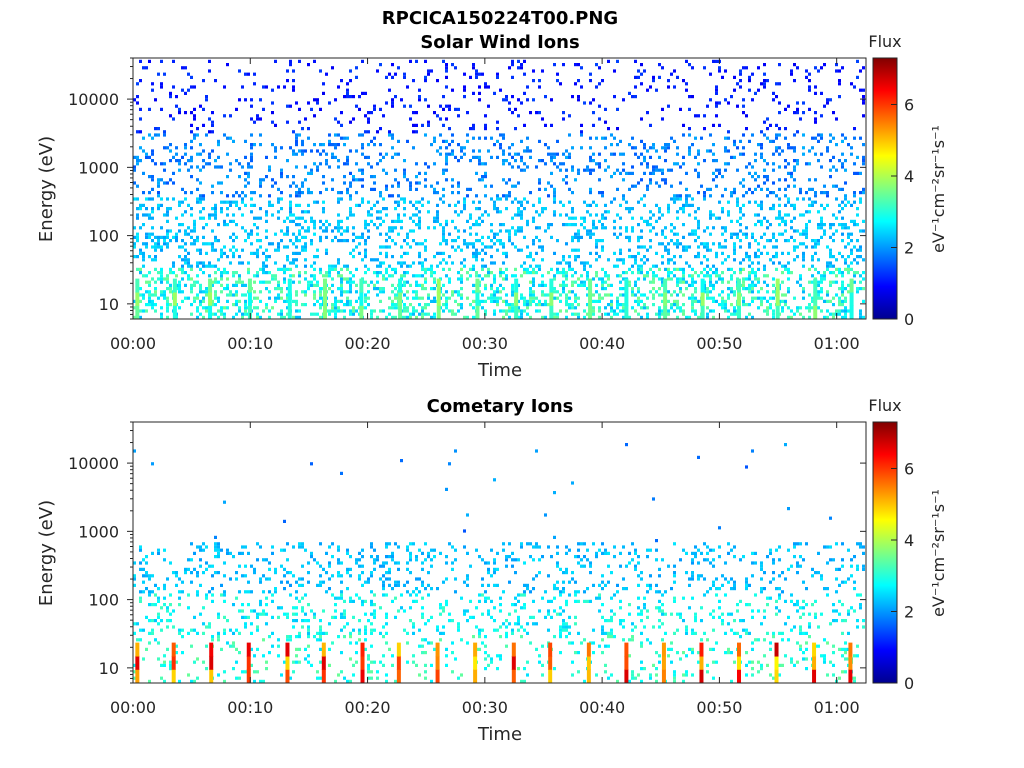 This screenshot has width=1024, height=768. What do you see at coordinates (851, 285) in the screenshot?
I see `burst-cell` at bounding box center [851, 285].